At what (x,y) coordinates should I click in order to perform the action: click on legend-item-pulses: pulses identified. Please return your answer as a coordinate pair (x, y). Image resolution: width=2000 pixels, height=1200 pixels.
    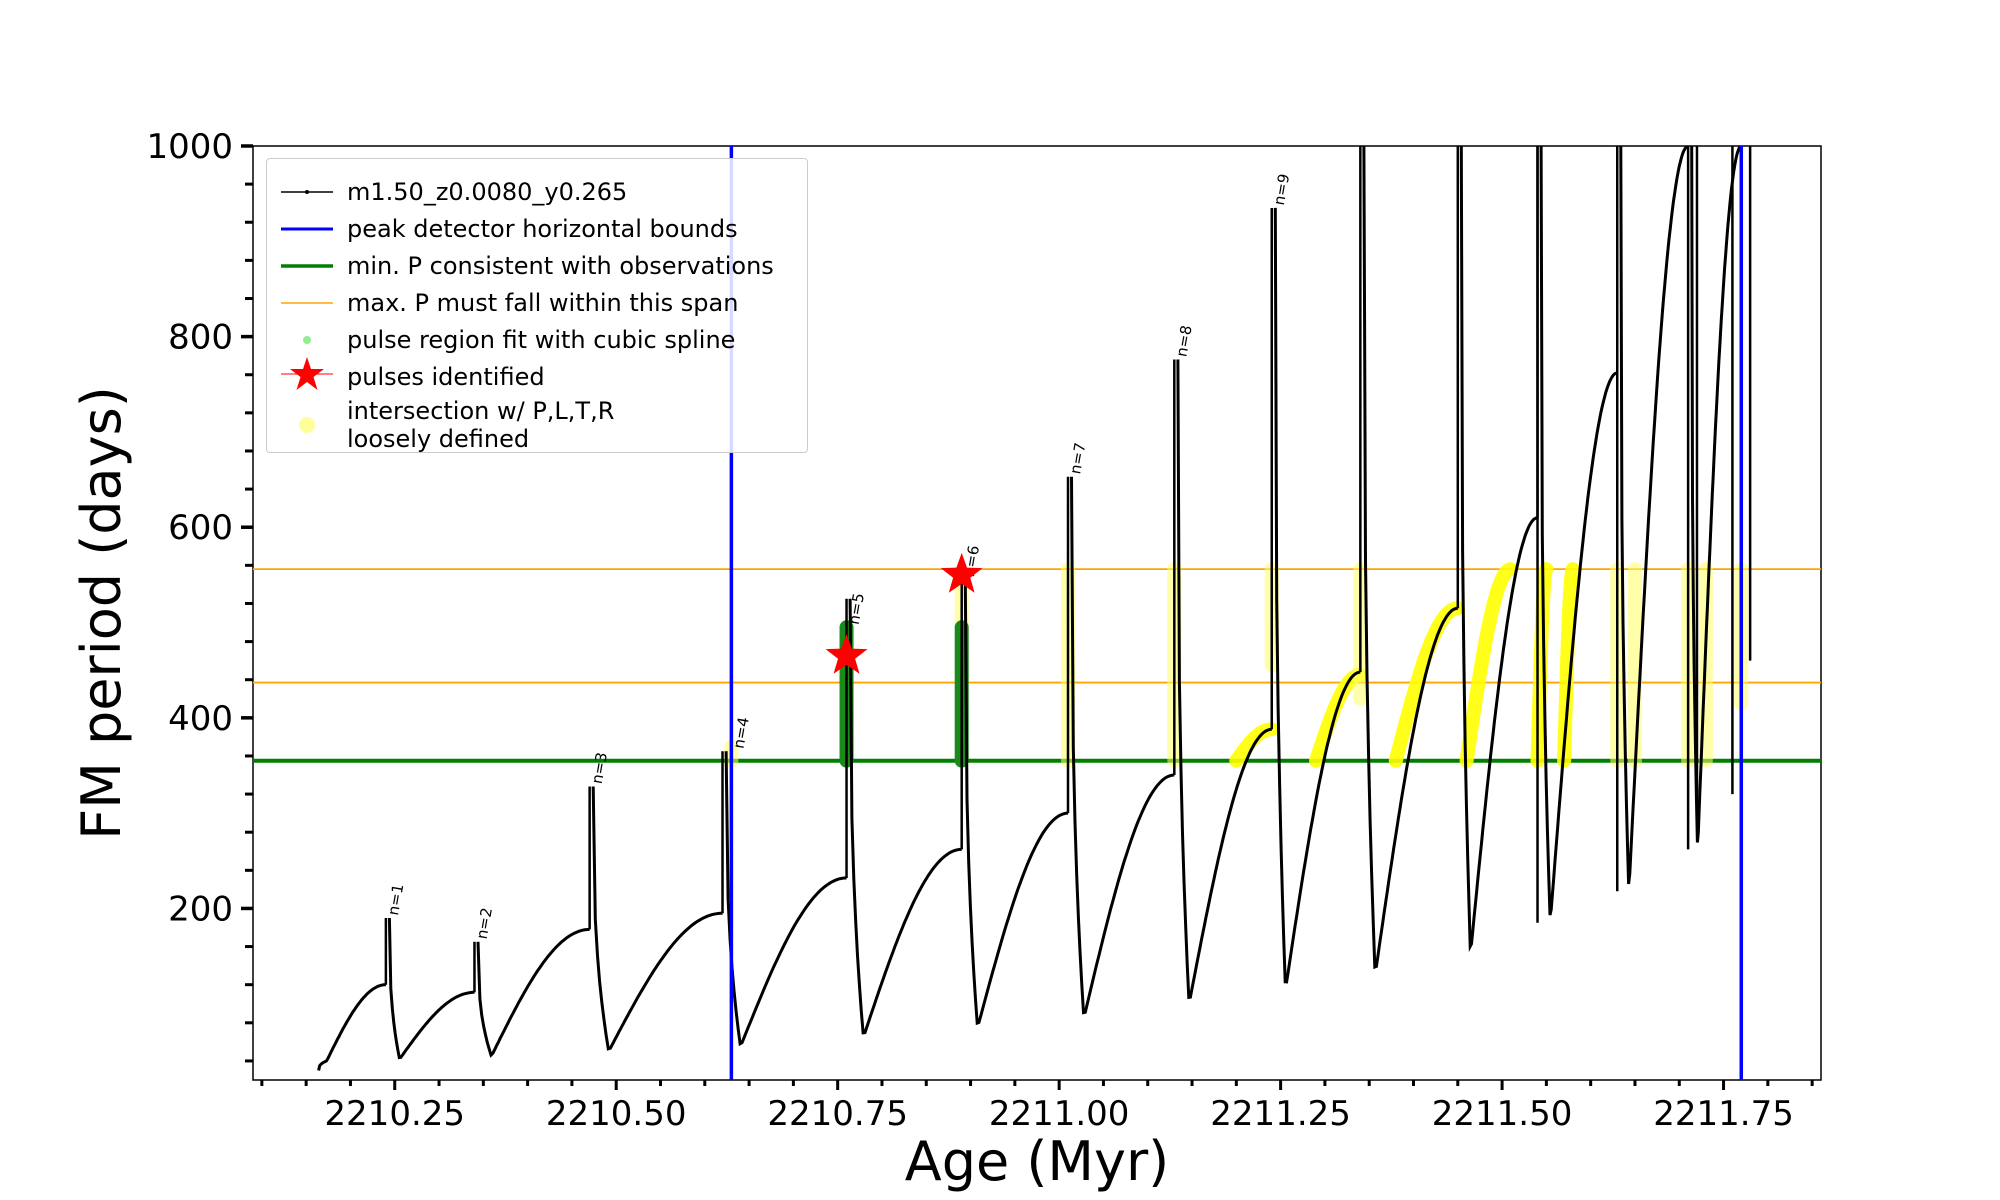
    Looking at the image, I should click on (537, 374).